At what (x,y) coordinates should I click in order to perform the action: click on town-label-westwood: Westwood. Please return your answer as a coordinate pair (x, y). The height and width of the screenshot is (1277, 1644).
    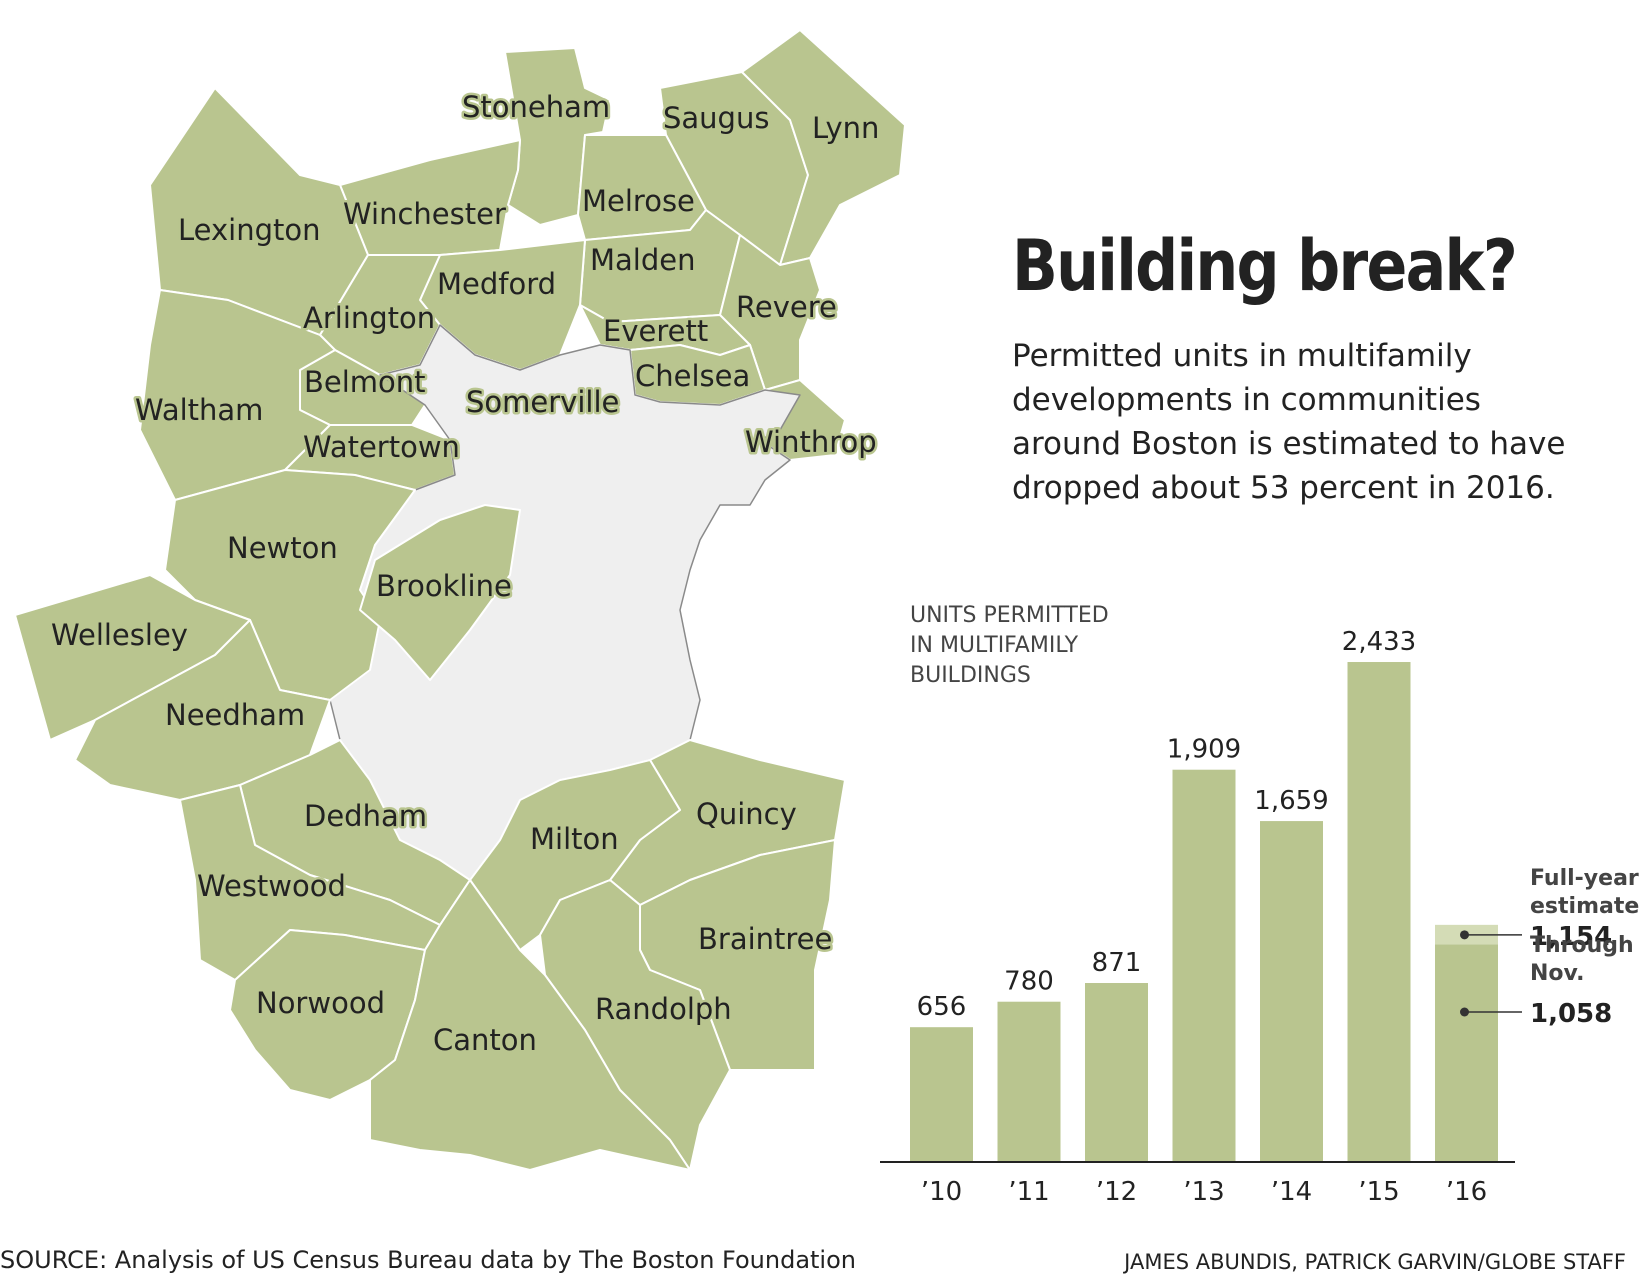
    Looking at the image, I should click on (271, 886).